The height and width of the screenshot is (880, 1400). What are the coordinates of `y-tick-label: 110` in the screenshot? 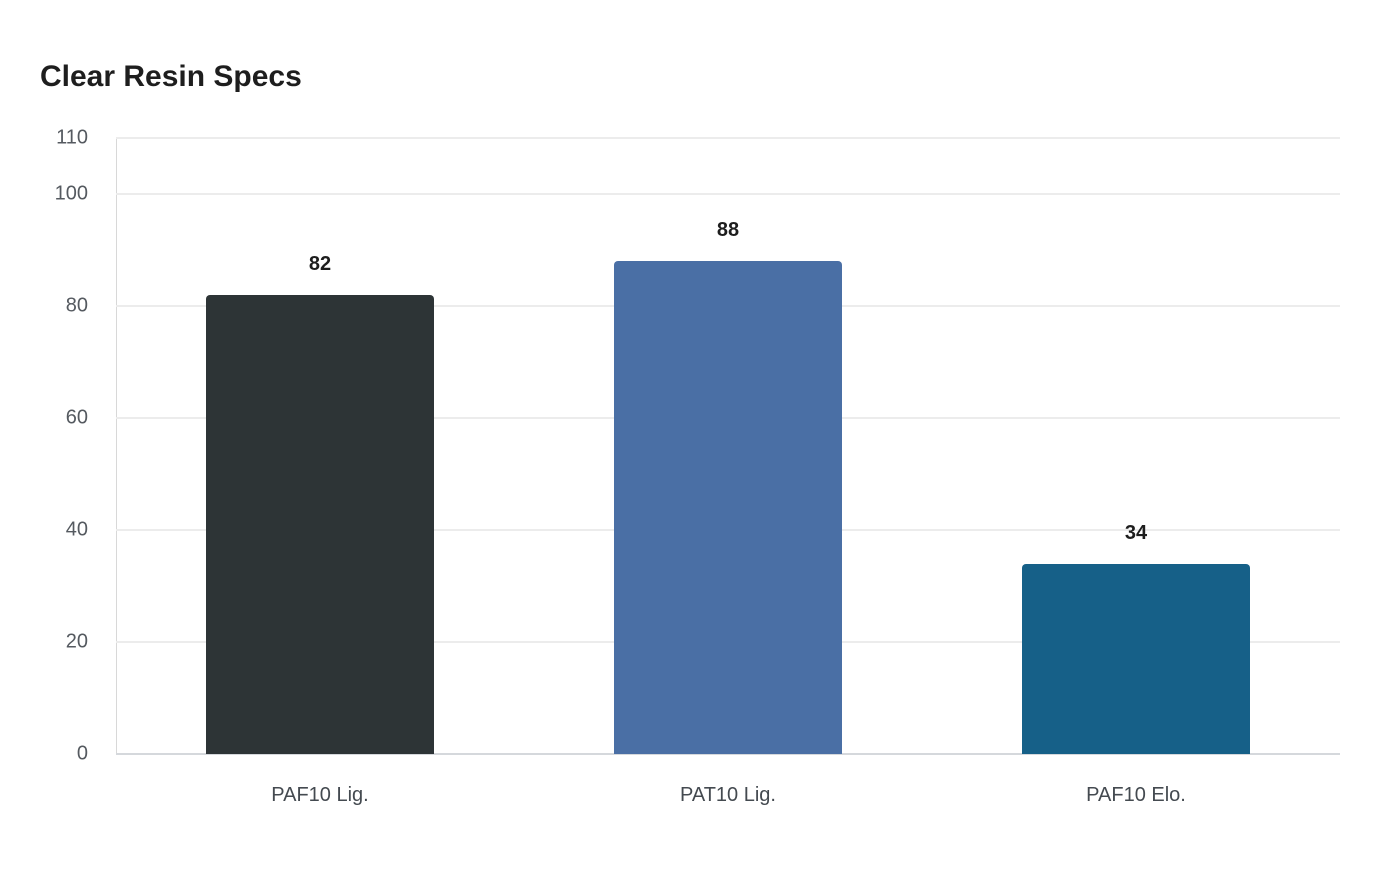 It's located at (72, 137).